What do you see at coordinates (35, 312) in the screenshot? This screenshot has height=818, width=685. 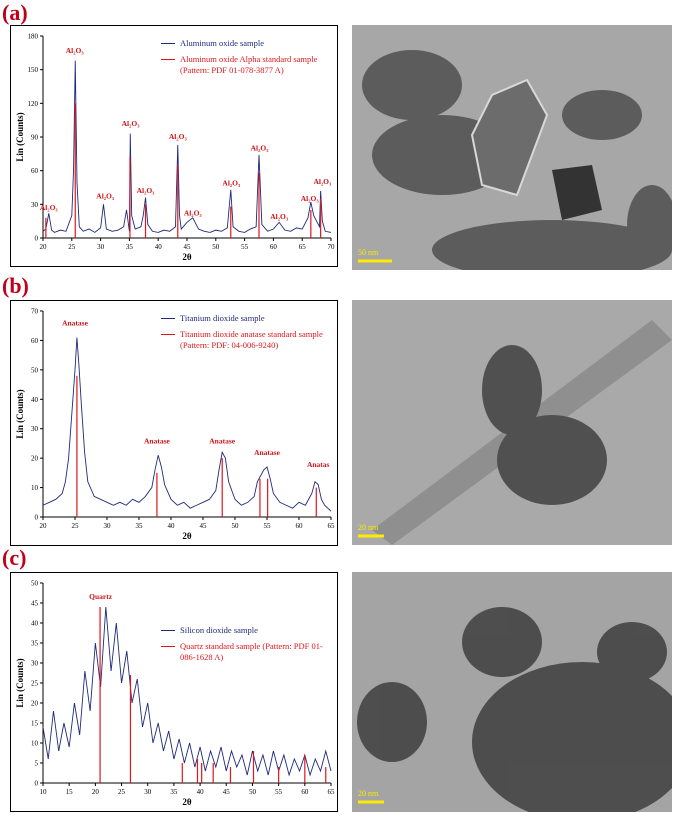 I see `y-tick-label: 70` at bounding box center [35, 312].